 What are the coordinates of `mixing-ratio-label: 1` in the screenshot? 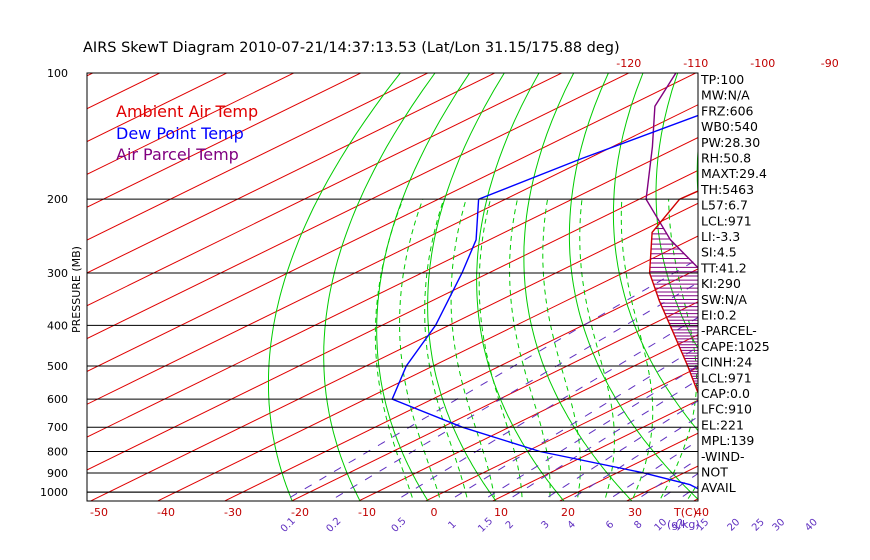 It's located at (452, 525).